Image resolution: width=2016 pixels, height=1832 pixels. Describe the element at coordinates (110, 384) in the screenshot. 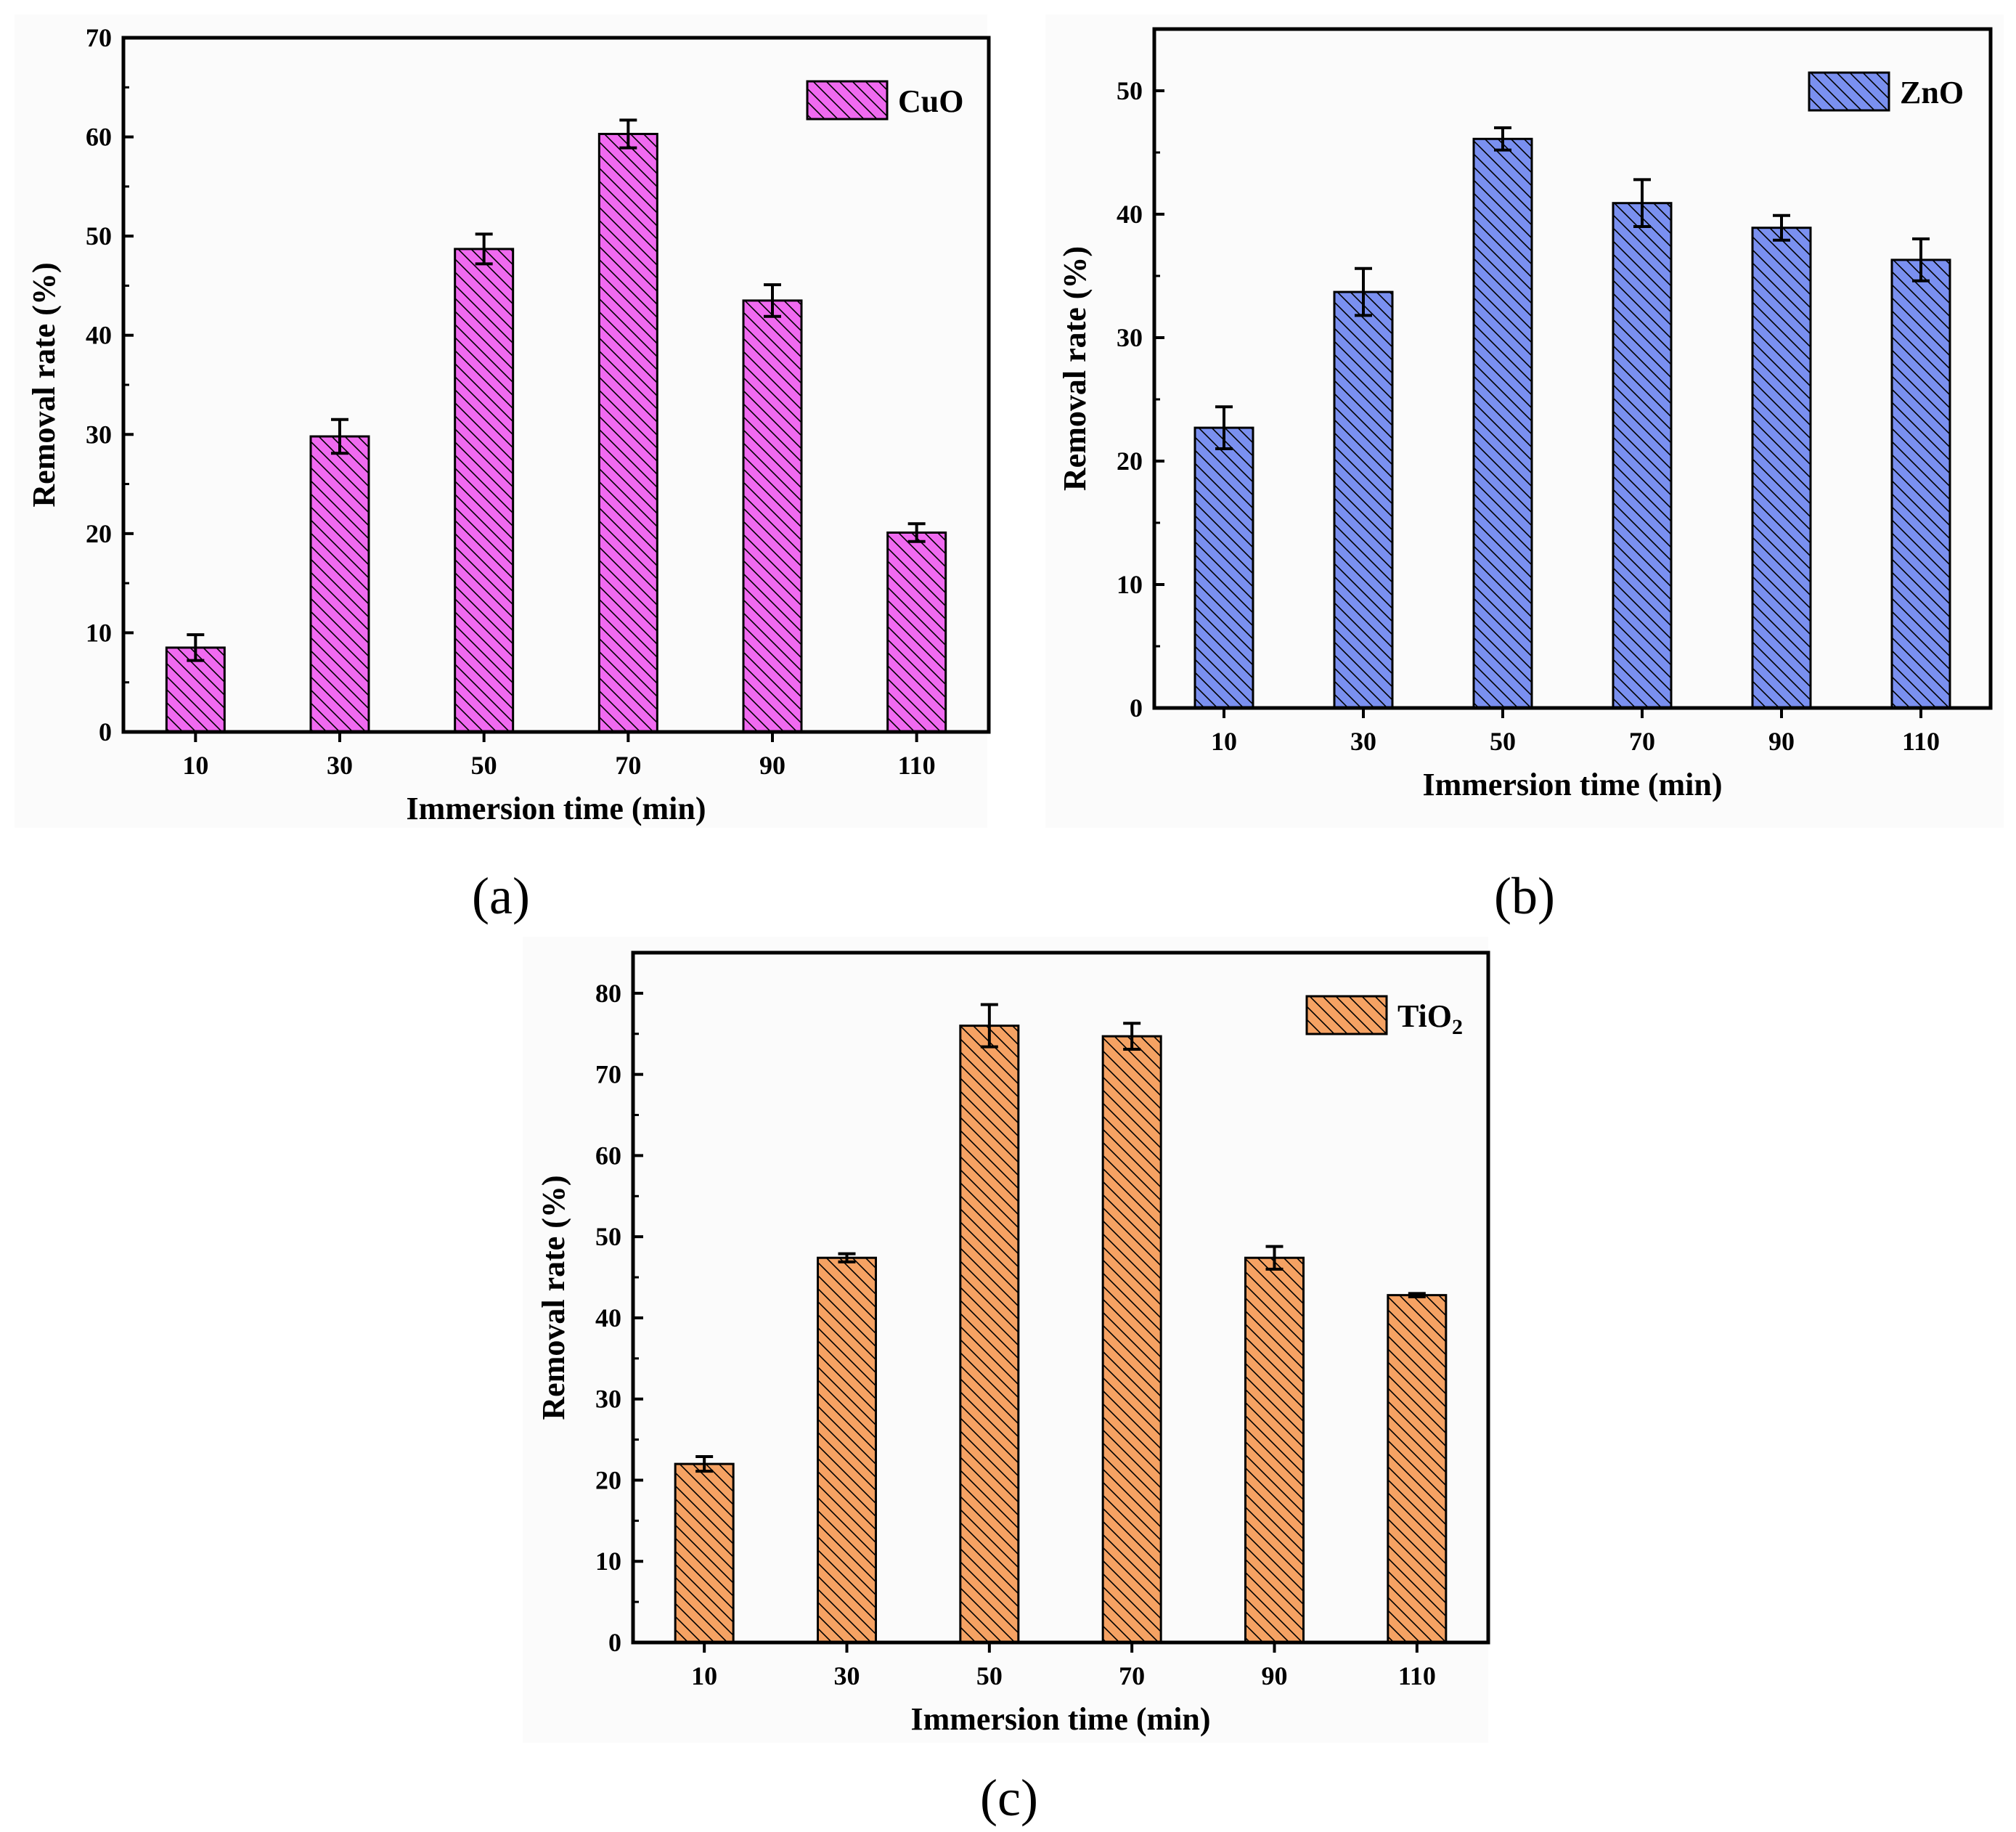

I see `y-axis-ticks: 0 10 20 30 40 50 60 70` at that location.